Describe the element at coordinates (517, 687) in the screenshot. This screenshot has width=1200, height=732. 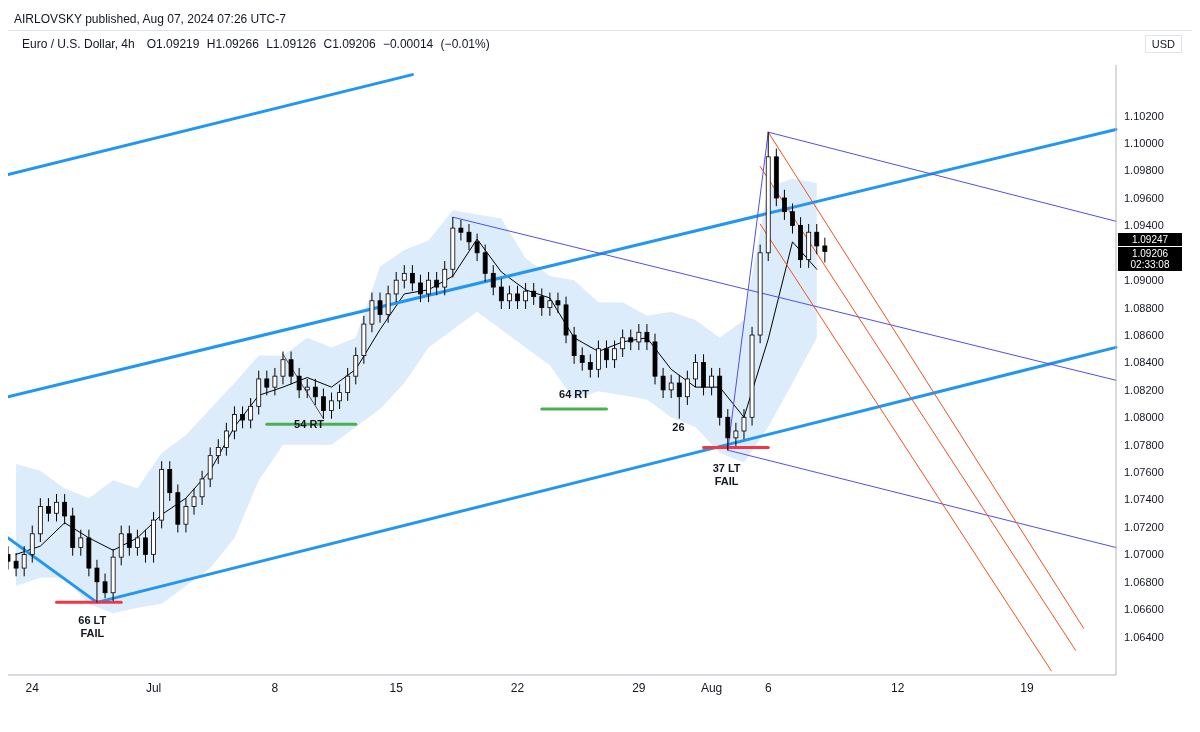
I see `x-tick-label: 22` at that location.